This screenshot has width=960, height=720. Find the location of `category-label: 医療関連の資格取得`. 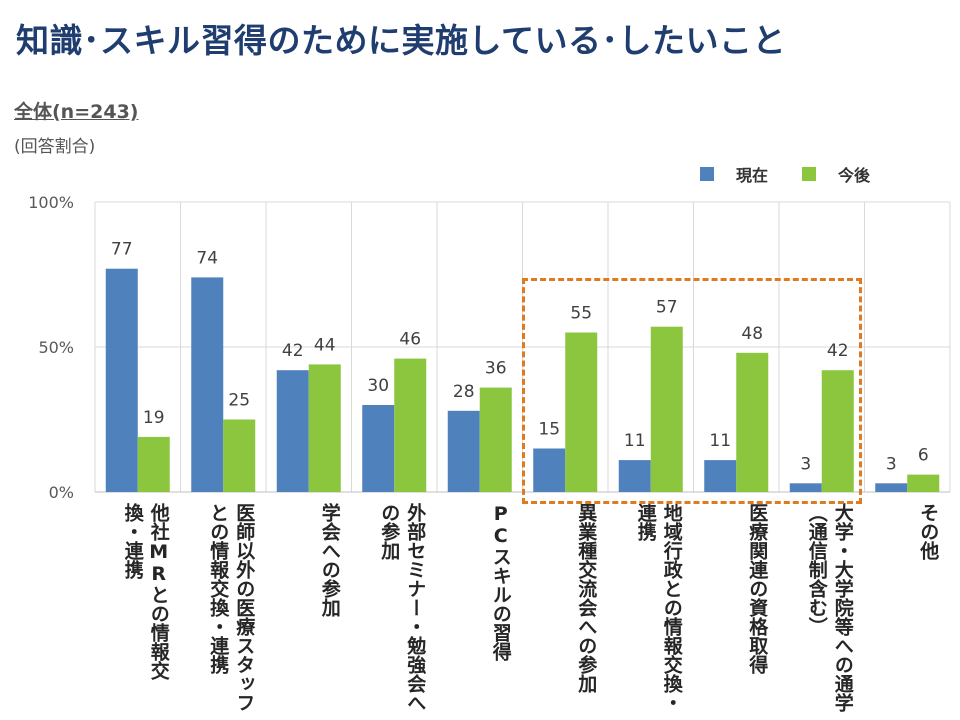

category-label: 医療関連の資格取得 is located at coordinates (757, 588).